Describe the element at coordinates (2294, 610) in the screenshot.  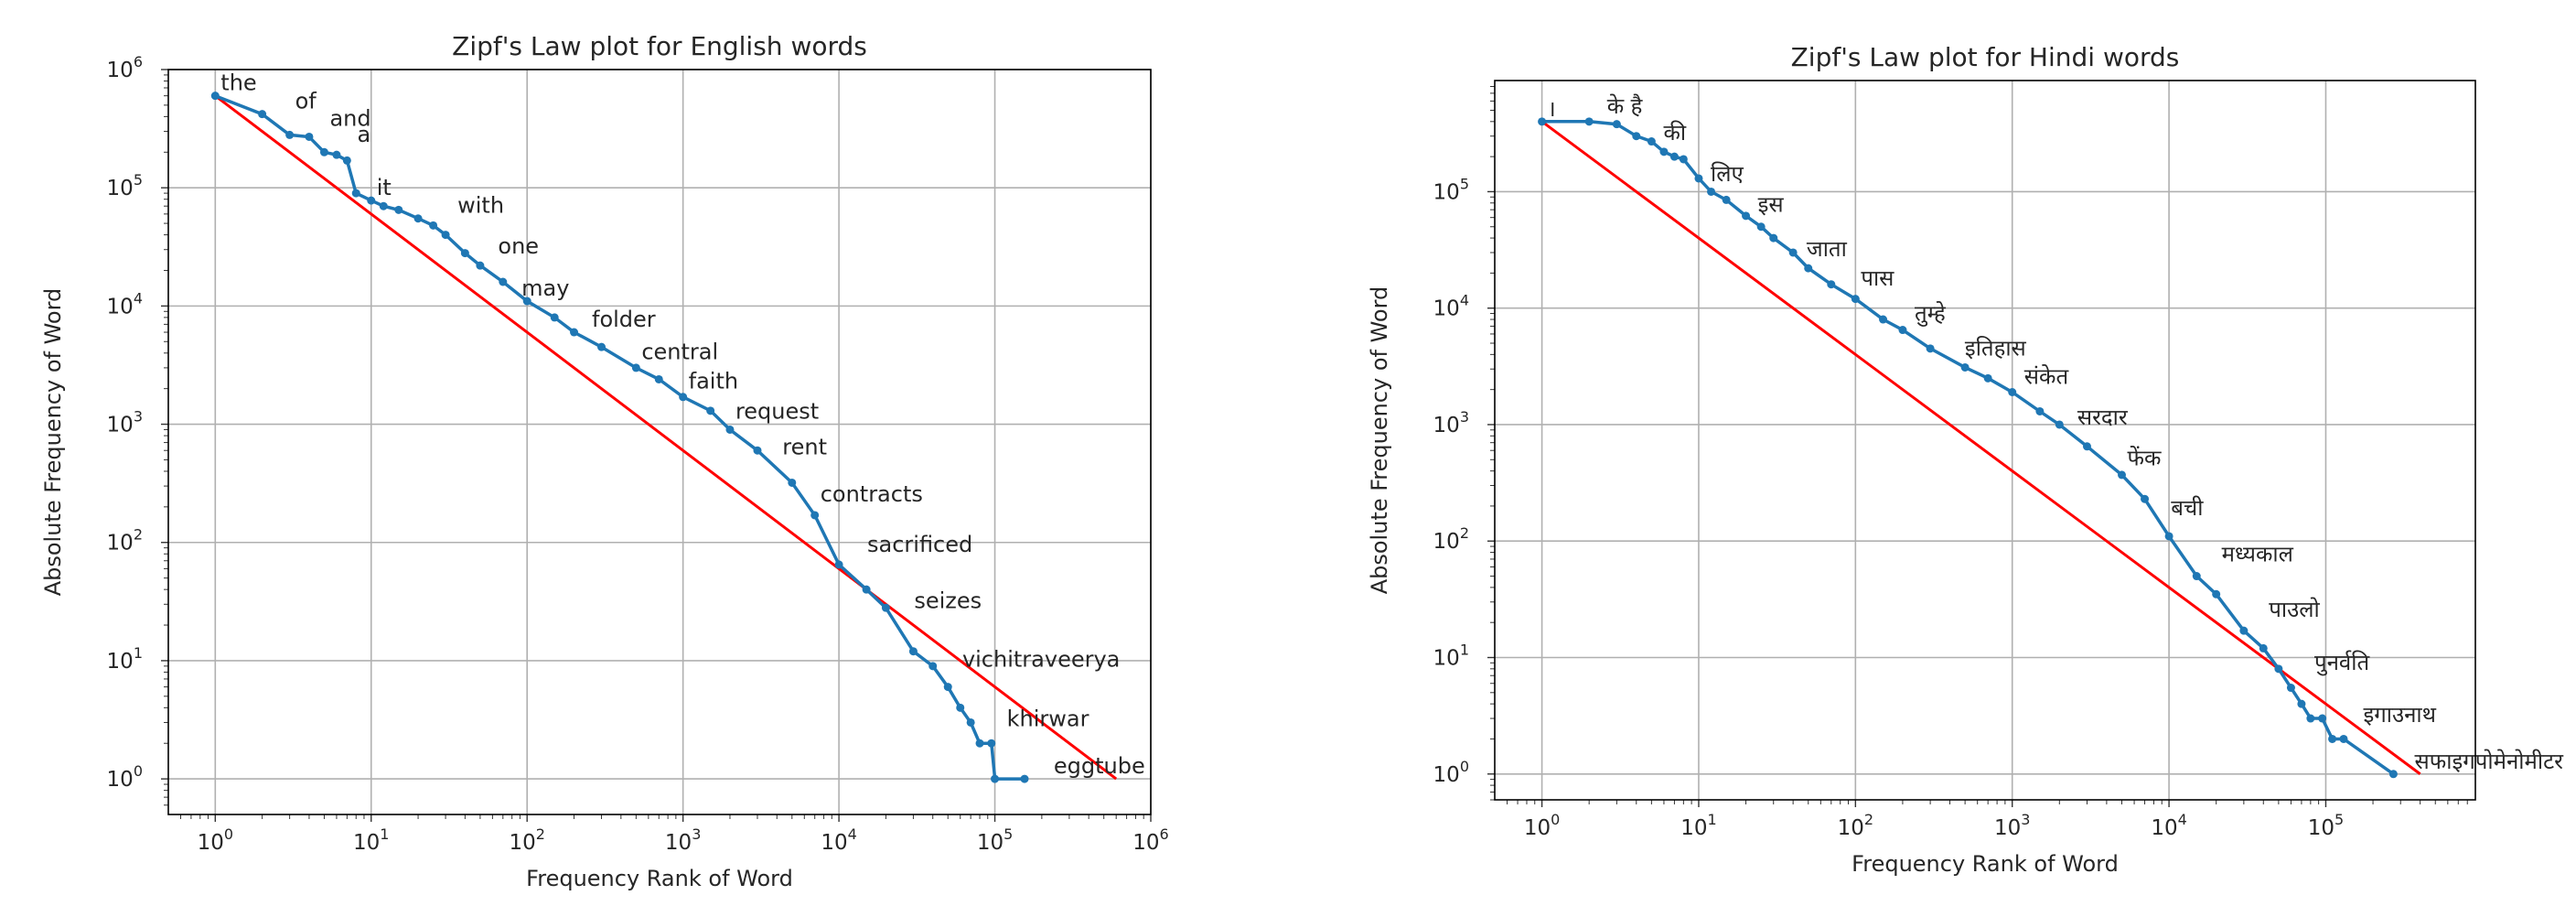
I see `word-annotation: पाउलो` at that location.